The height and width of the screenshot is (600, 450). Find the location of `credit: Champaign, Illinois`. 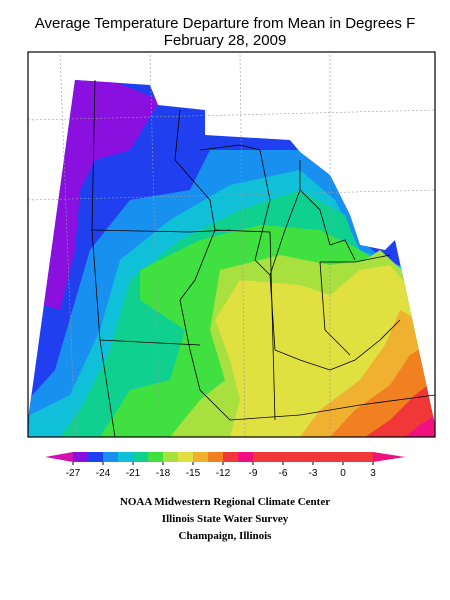

credit: Champaign, Illinois is located at coordinates (226, 536).